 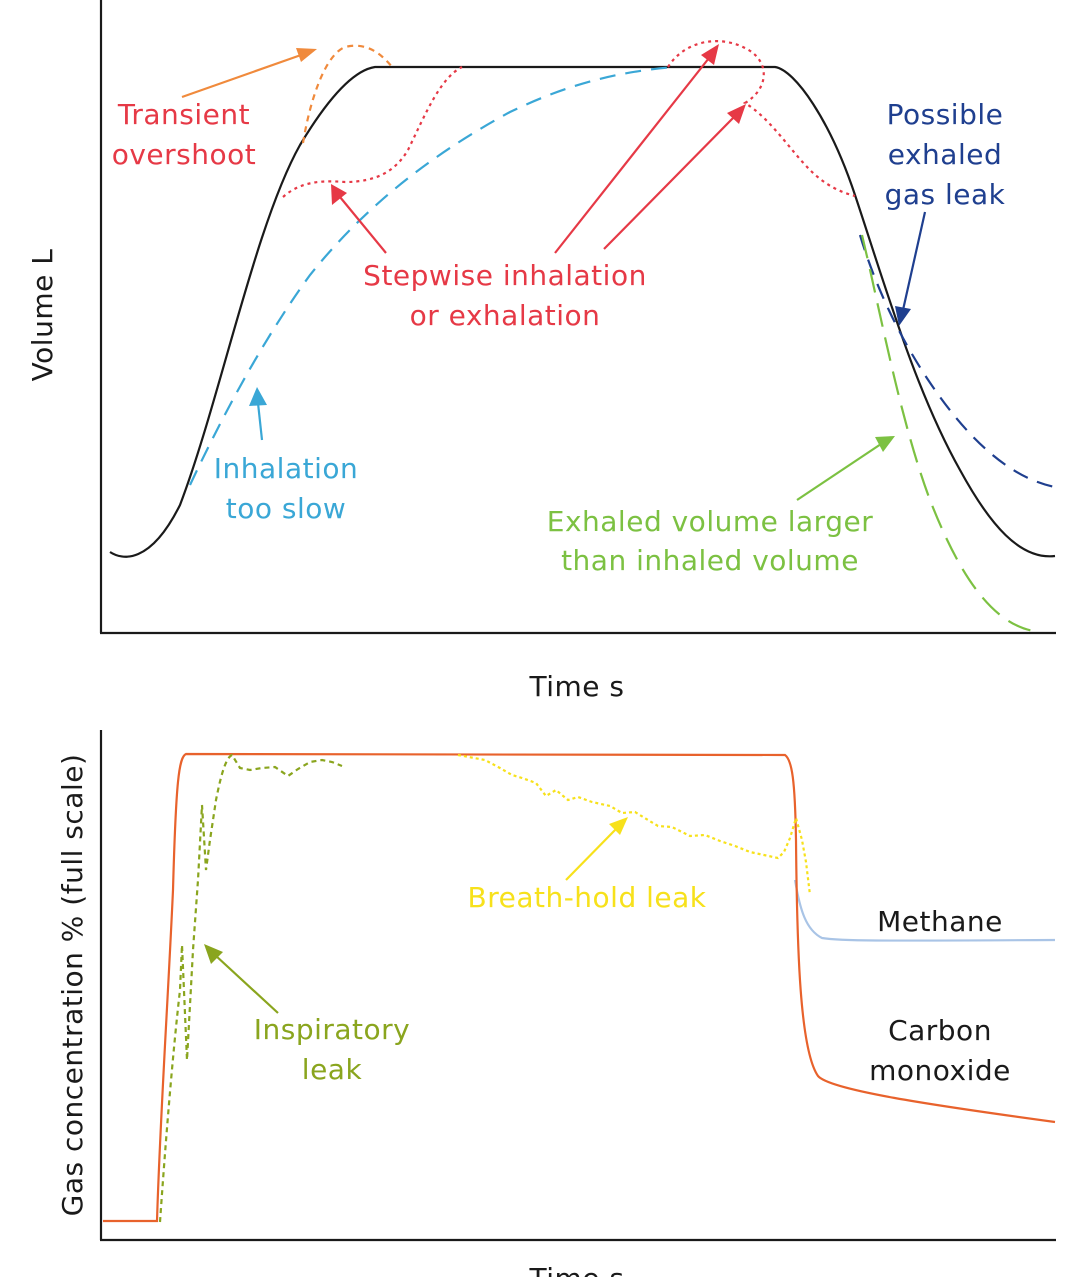 What do you see at coordinates (332, 1029) in the screenshot?
I see `inspiratory-leak-label-1: Inspiratory` at bounding box center [332, 1029].